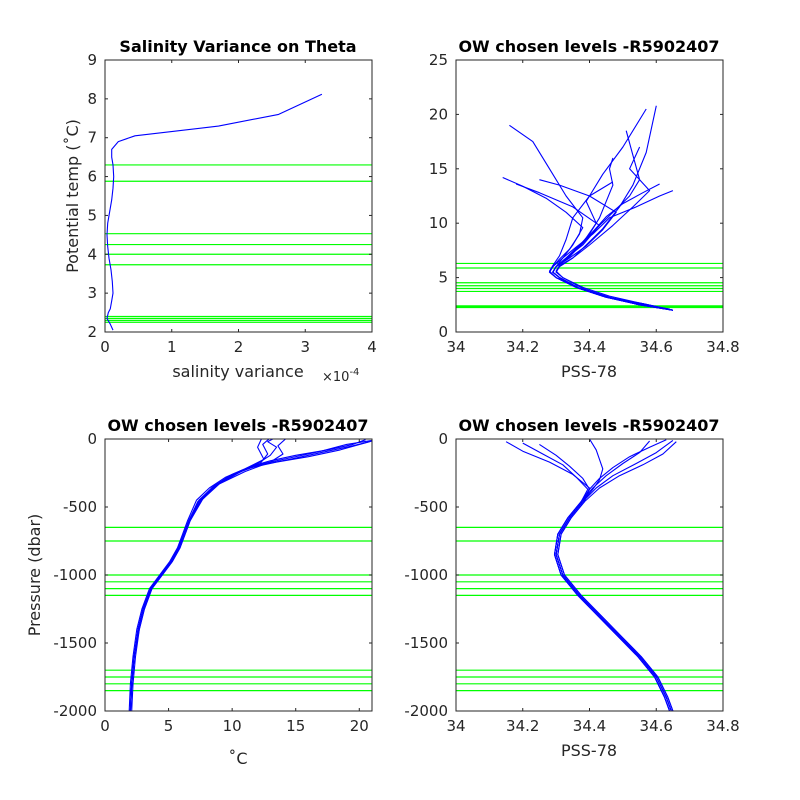 The width and height of the screenshot is (800, 800). I want to click on panel-4-xlabel: PSS-78, so click(589, 750).